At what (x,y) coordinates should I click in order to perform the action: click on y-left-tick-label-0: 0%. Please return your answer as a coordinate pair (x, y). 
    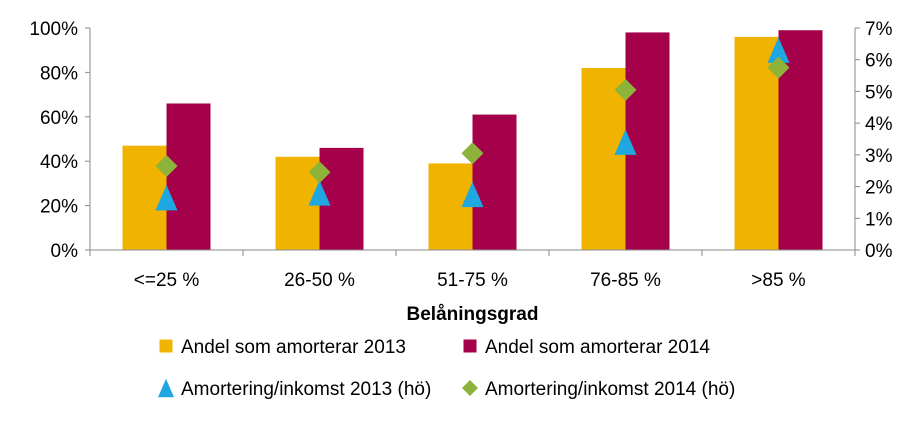
    Looking at the image, I should click on (65, 251).